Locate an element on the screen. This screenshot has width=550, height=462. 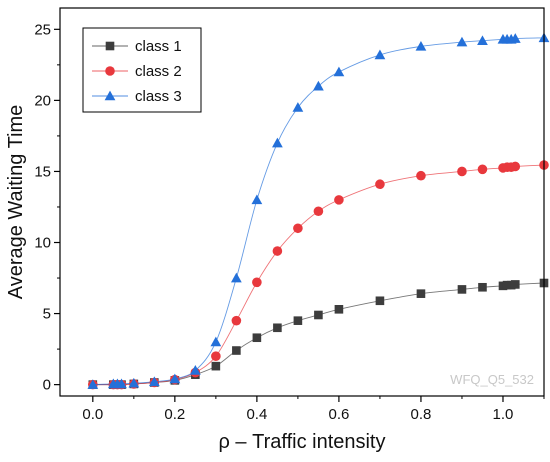
legend-item: class 3 is located at coordinates (137, 96).